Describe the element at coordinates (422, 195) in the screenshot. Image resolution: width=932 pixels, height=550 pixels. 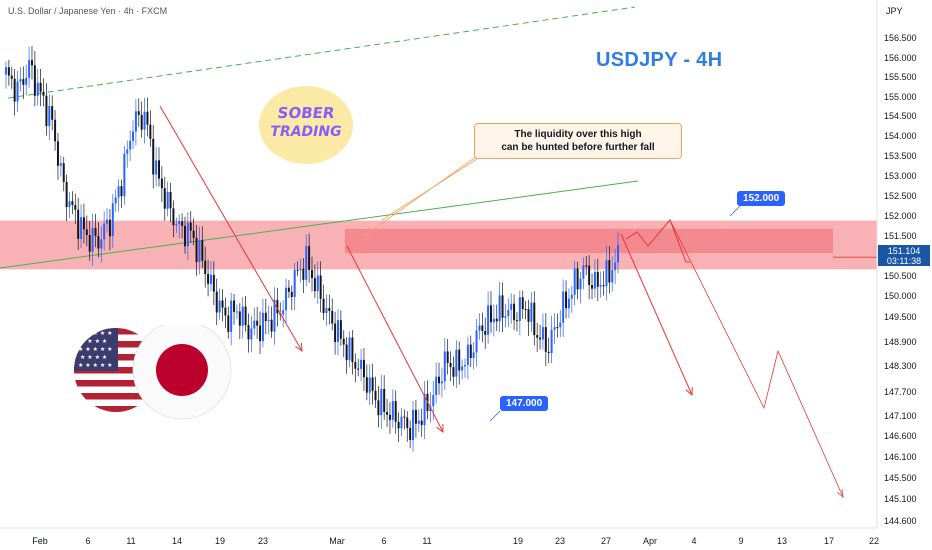
I see `annotation-pointer-line` at that location.